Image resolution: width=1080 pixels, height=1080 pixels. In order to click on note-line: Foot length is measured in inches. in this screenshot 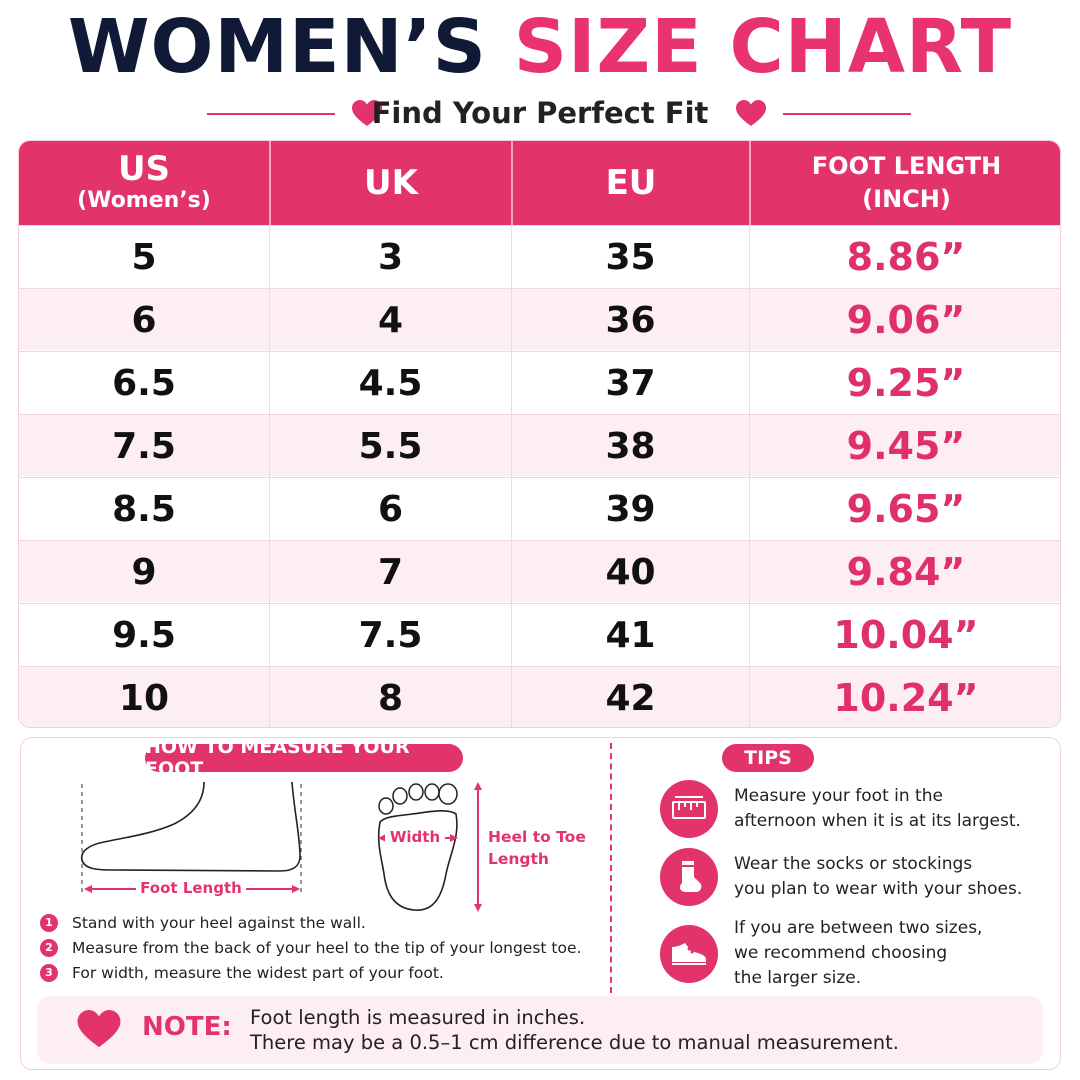, I will do `click(418, 1017)`.